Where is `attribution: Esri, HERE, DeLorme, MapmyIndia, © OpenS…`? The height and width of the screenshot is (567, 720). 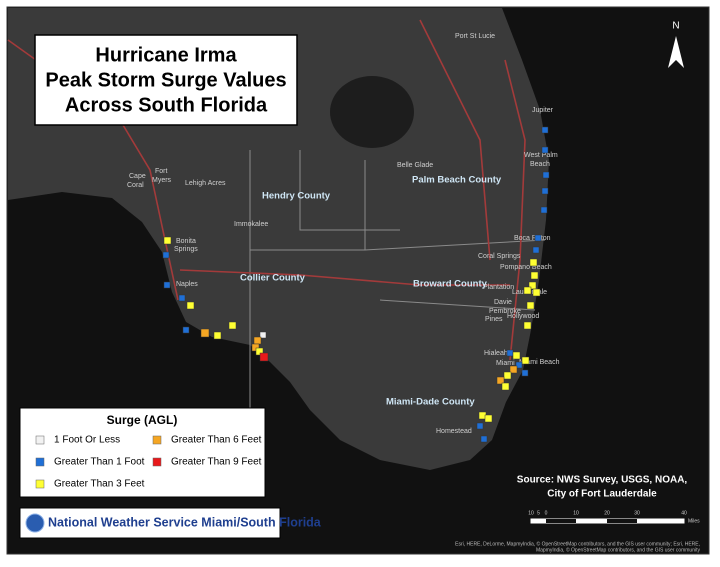 attribution: Esri, HERE, DeLorme, MapmyIndia, © OpenS… is located at coordinates (577, 543).